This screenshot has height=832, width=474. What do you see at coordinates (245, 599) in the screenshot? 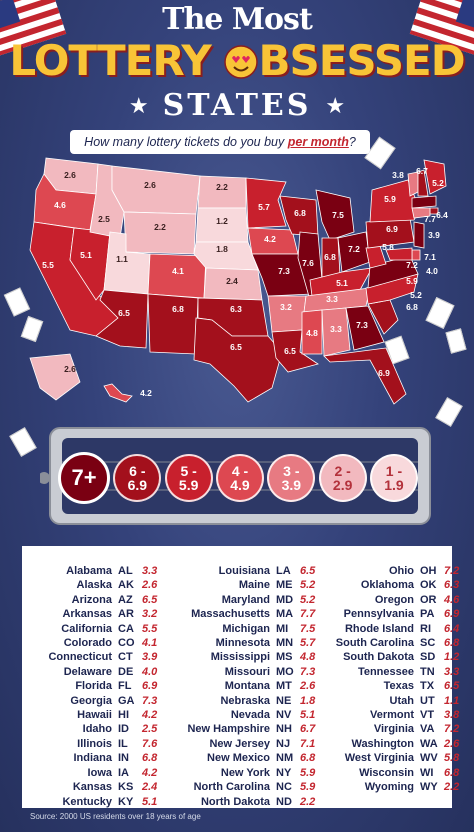
I see `state-name: Maryland` at bounding box center [245, 599].